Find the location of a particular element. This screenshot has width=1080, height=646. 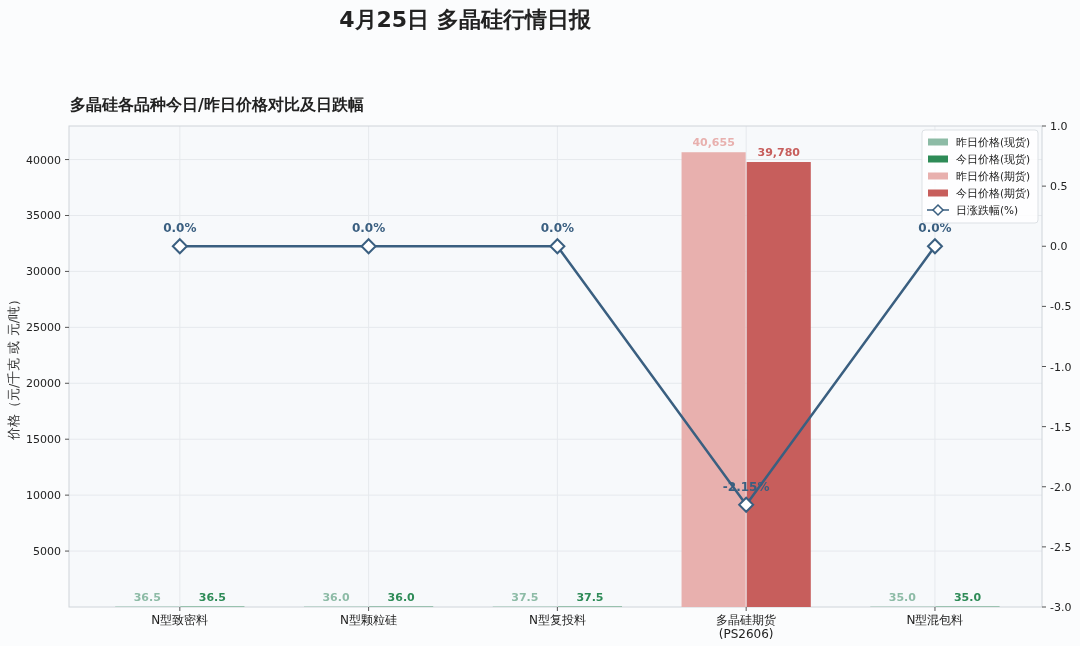

y2-tick-label: -1.5 is located at coordinates (1061, 427).